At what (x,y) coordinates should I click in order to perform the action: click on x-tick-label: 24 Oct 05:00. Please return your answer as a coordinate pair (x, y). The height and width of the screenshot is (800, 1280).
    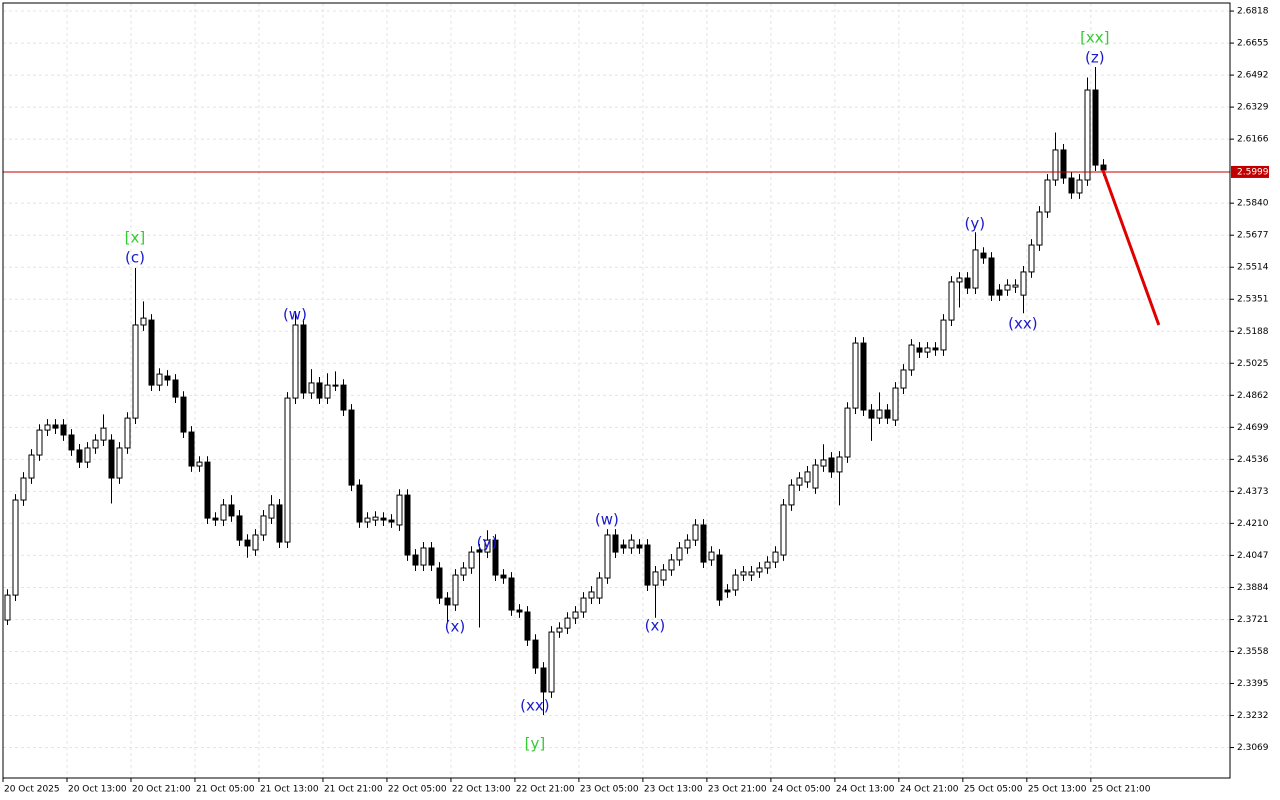
    Looking at the image, I should click on (801, 790).